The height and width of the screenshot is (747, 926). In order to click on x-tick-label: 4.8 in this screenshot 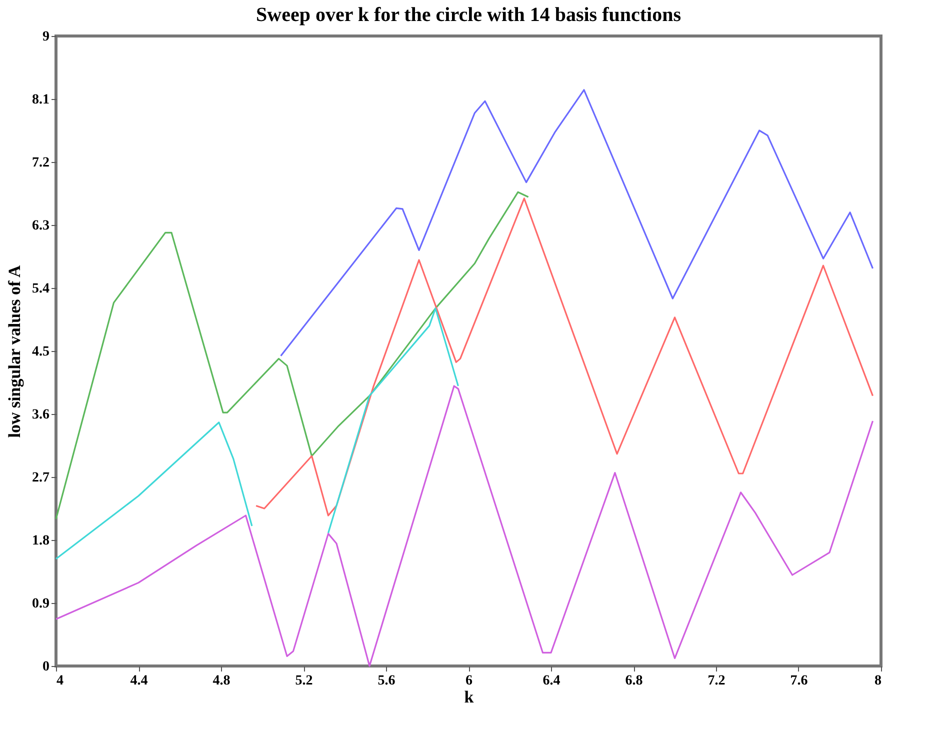, I will do `click(221, 681)`.